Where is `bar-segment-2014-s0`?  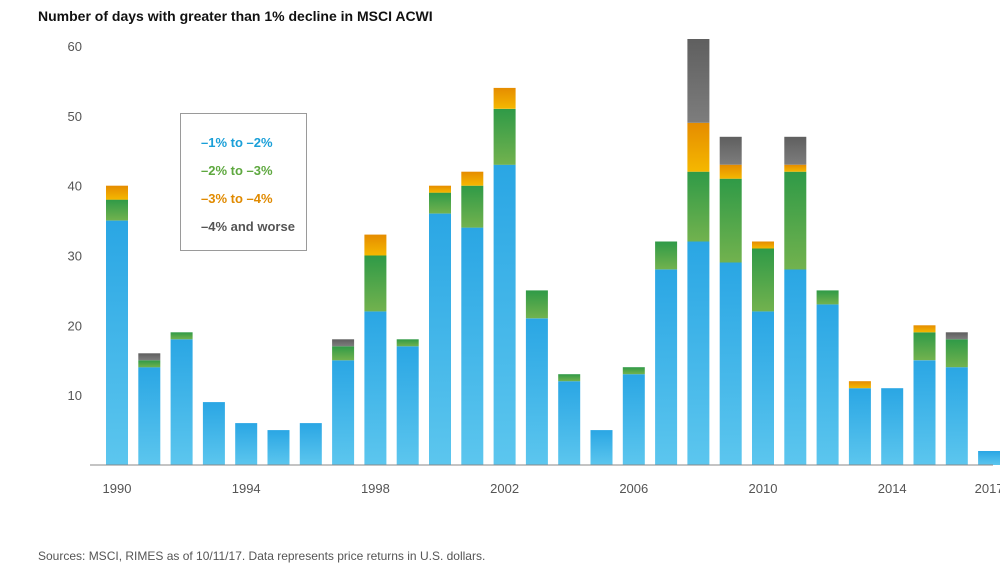 bar-segment-2014-s0 is located at coordinates (892, 426).